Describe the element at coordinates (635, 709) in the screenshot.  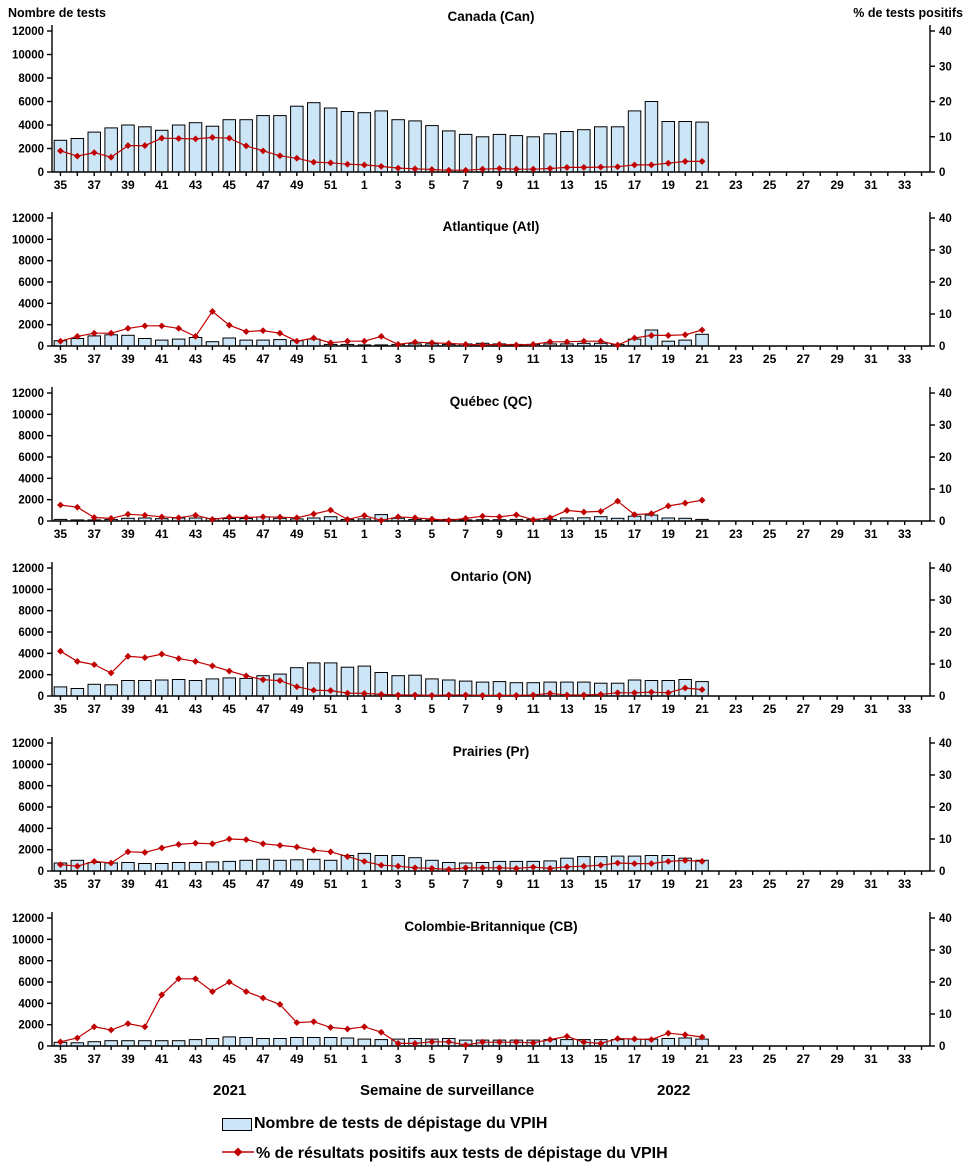
I see `week-label: 17` at that location.